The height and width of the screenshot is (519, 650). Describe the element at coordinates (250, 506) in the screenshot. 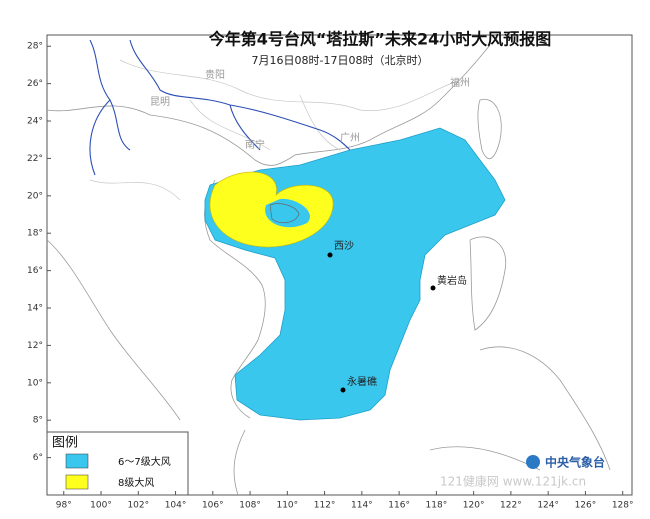

I see `x-tick-label: 108°` at that location.